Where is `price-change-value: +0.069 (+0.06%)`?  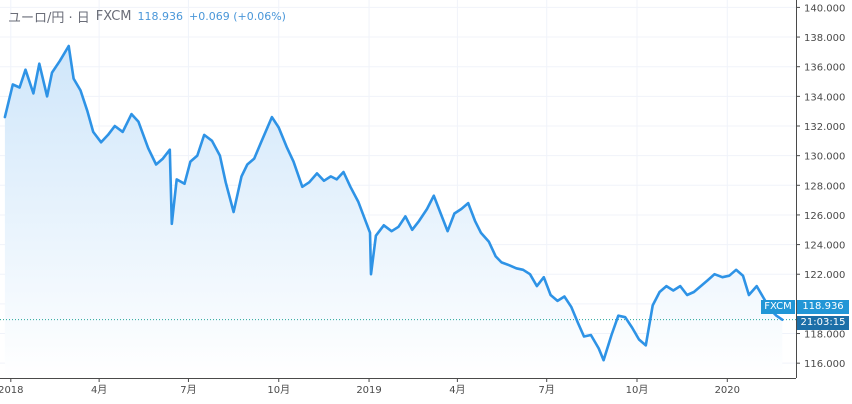 price-change-value: +0.069 (+0.06%) is located at coordinates (237, 16).